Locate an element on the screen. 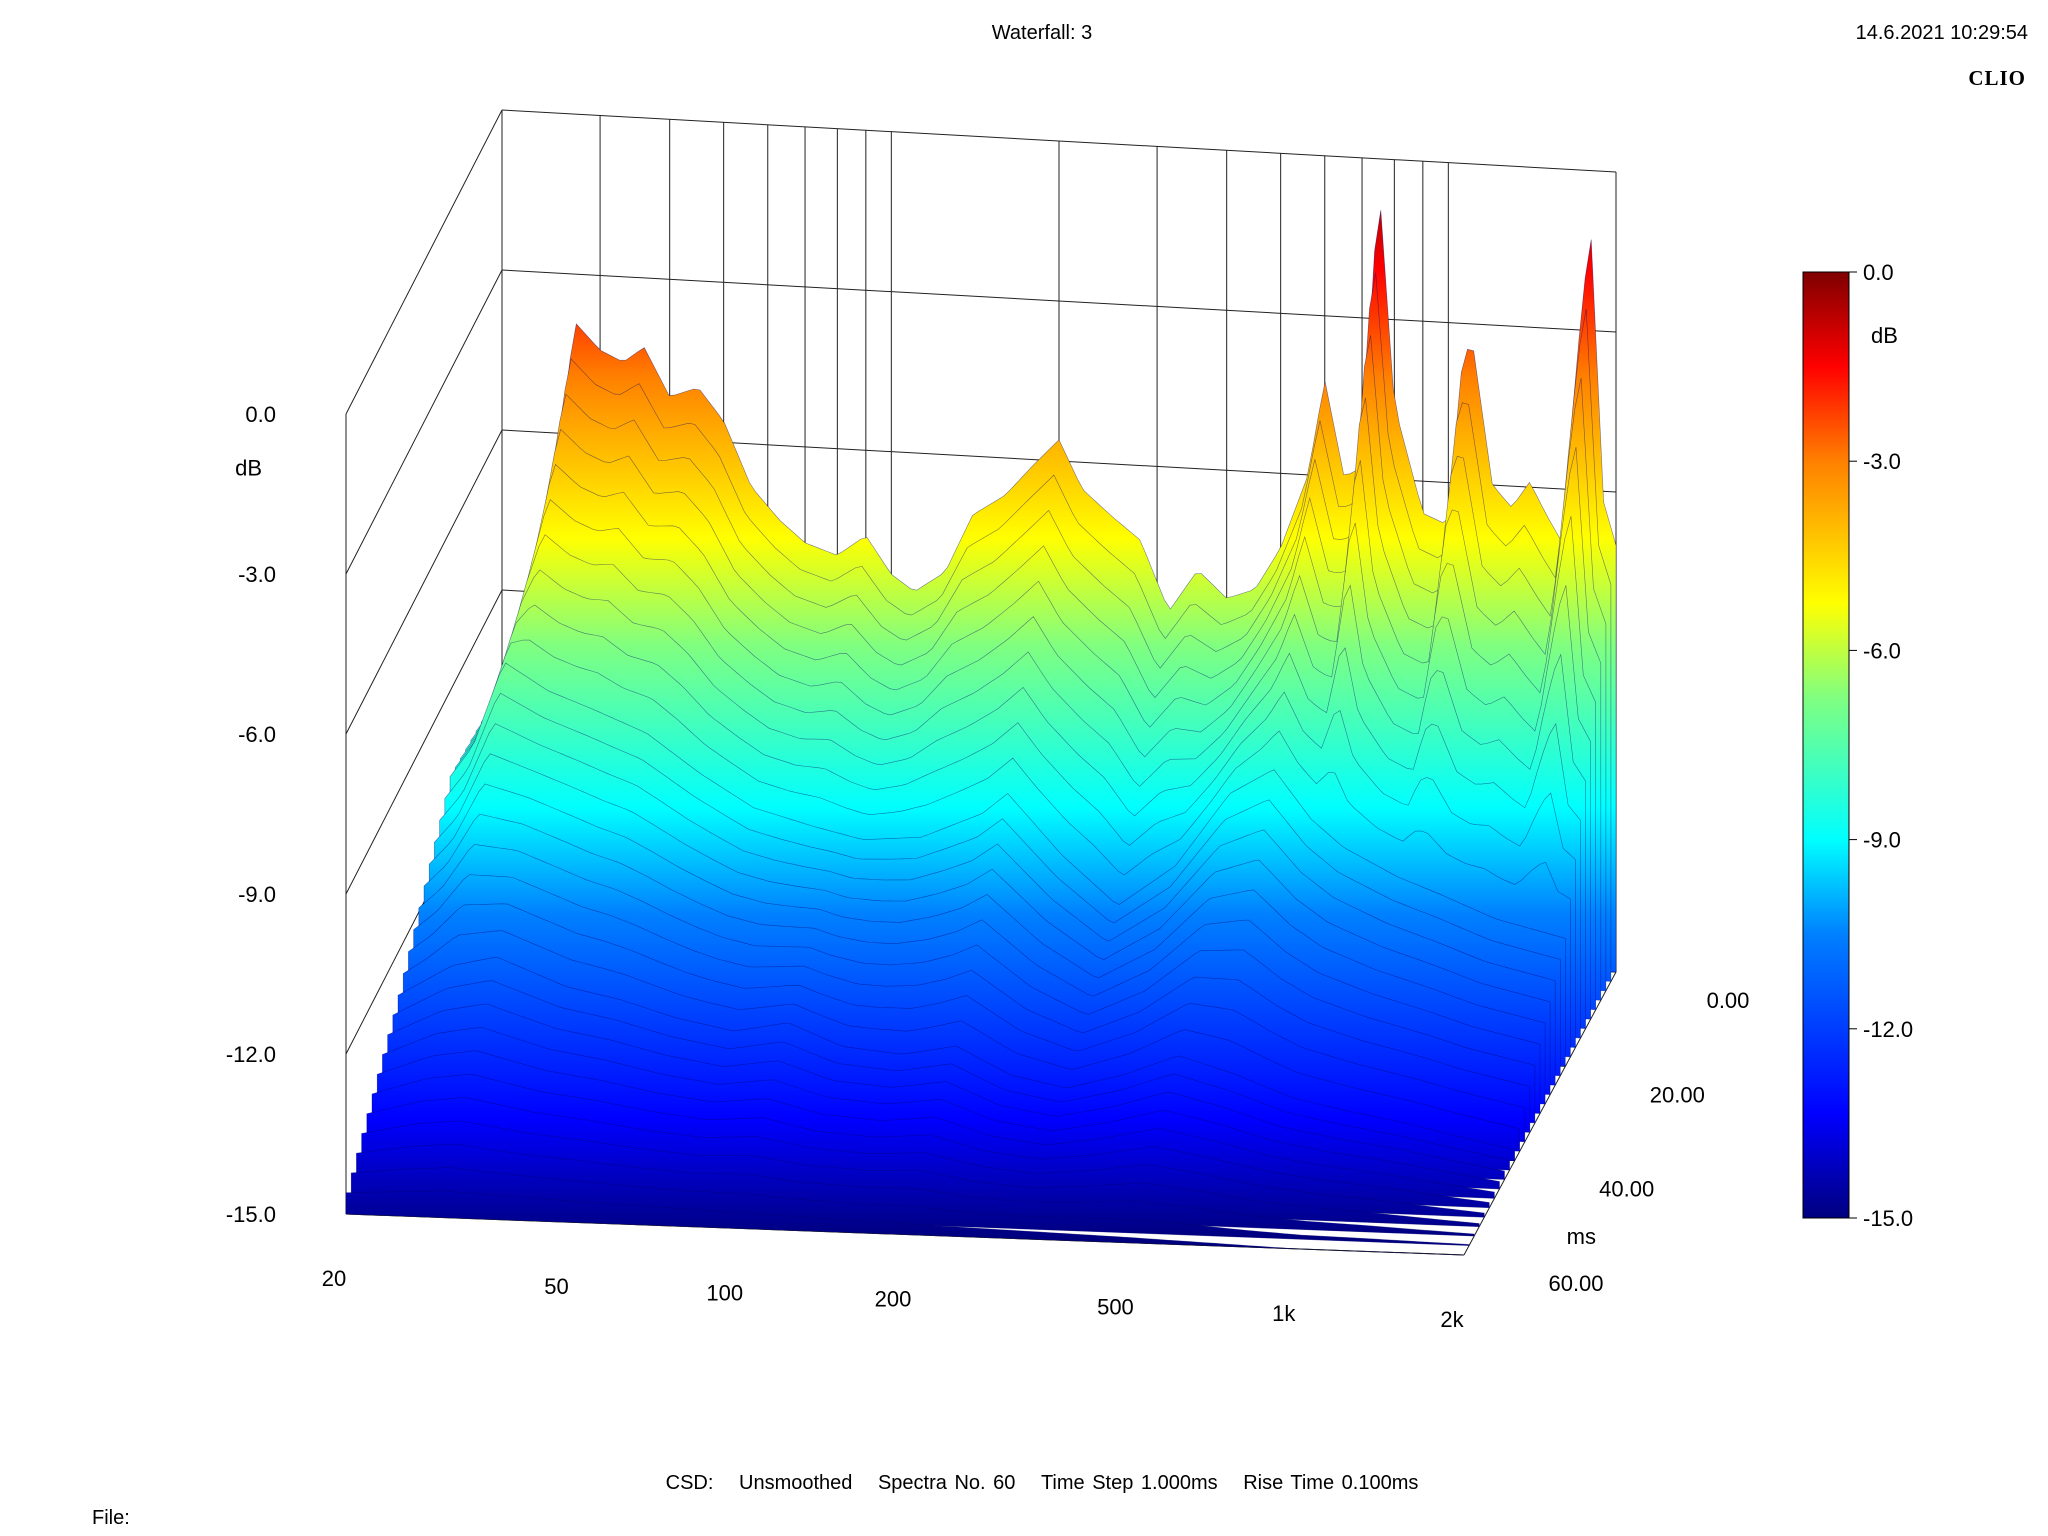 This screenshot has width=2048, height=1536. colorbar-tick-label: -9.0 is located at coordinates (1882, 840).